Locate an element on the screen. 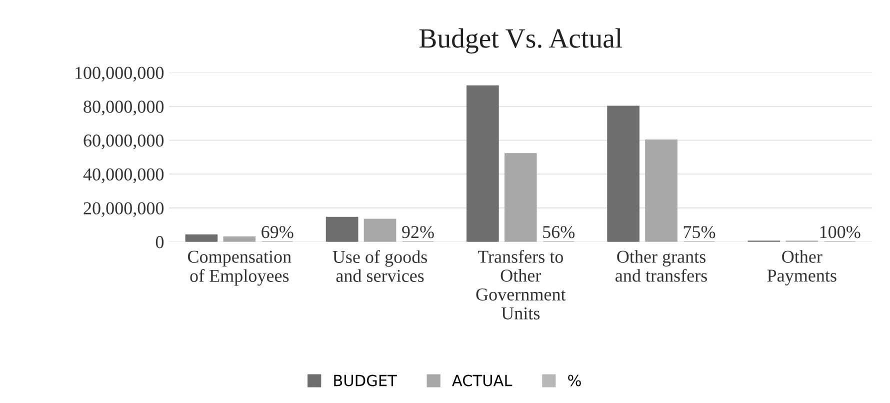  data-label: 75% is located at coordinates (700, 232).